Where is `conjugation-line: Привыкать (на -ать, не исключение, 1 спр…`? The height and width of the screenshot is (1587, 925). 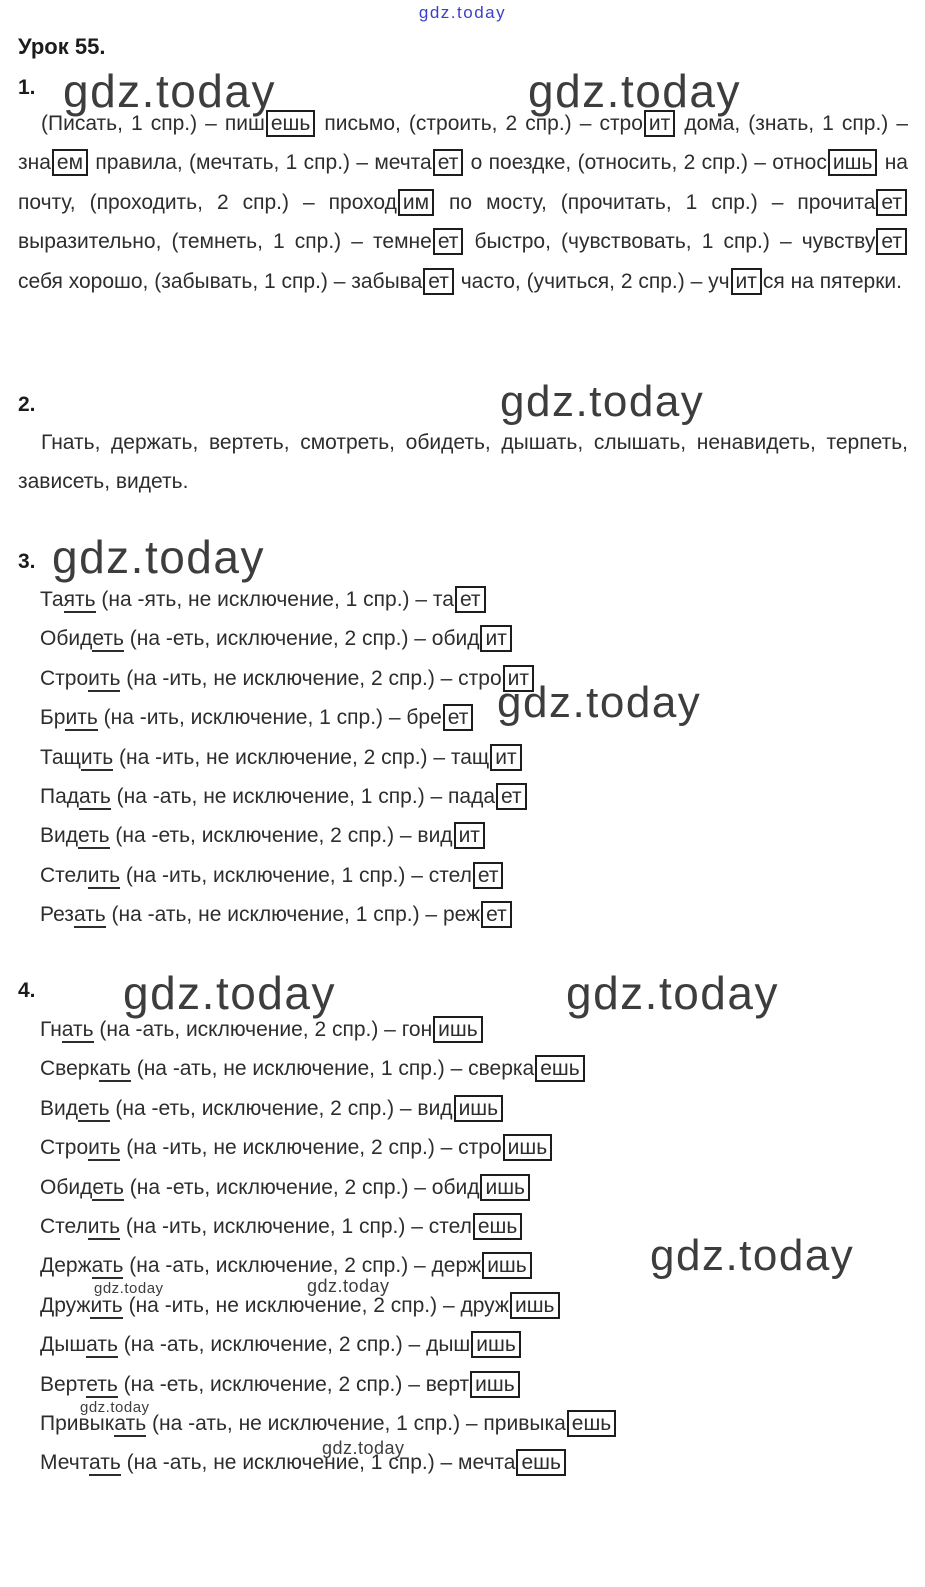 conjugation-line: Привыкать (на -ать, не исключение, 1 спр… is located at coordinates (328, 1423).